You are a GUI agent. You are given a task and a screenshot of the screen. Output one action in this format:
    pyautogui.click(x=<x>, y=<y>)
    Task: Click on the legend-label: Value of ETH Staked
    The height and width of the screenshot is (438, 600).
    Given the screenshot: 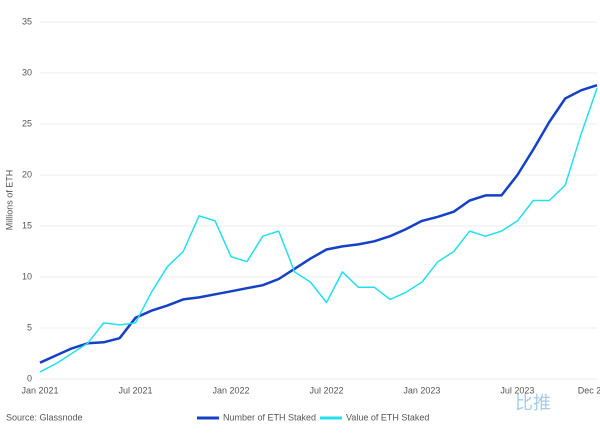 What is the action you would take?
    pyautogui.click(x=387, y=417)
    